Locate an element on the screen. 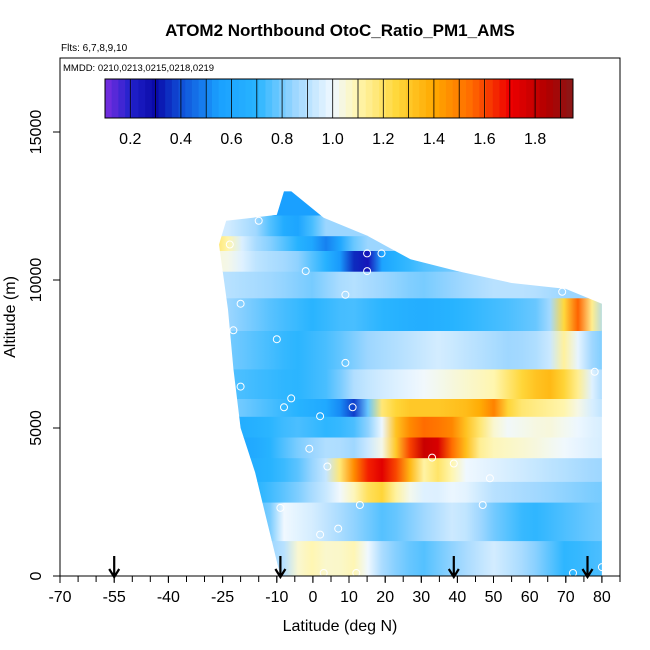 The image size is (650, 650). colorbar-tick-label: 0.2 is located at coordinates (130, 139).